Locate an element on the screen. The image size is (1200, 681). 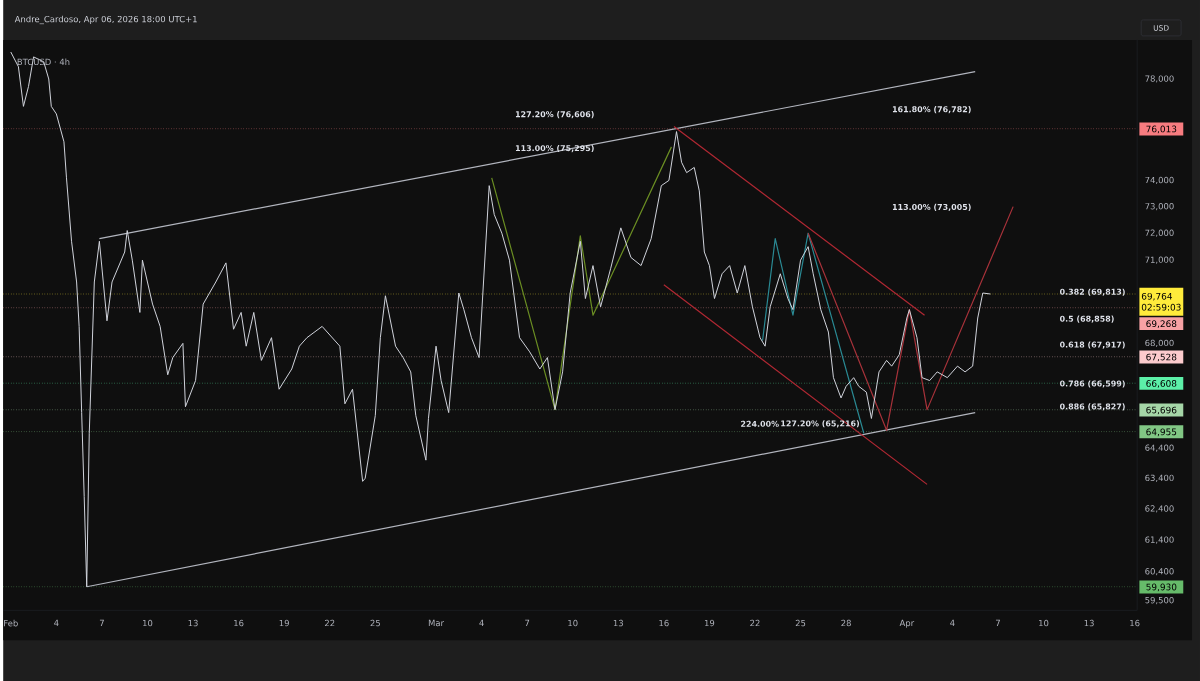
x-tick-label: 28 is located at coordinates (846, 623).